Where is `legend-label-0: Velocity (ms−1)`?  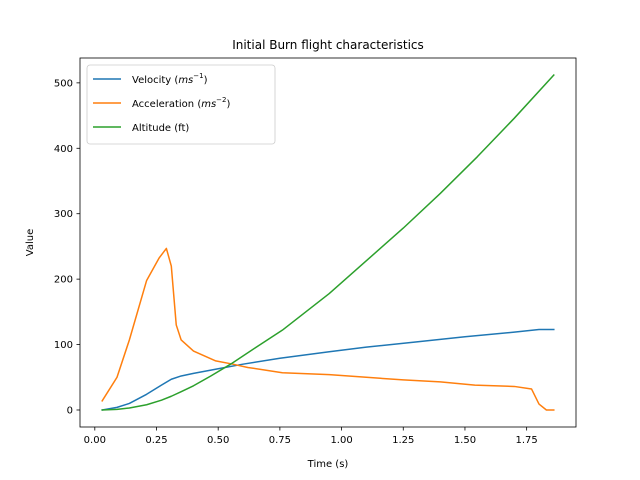
legend-label-0: Velocity (ms−1) is located at coordinates (170, 79).